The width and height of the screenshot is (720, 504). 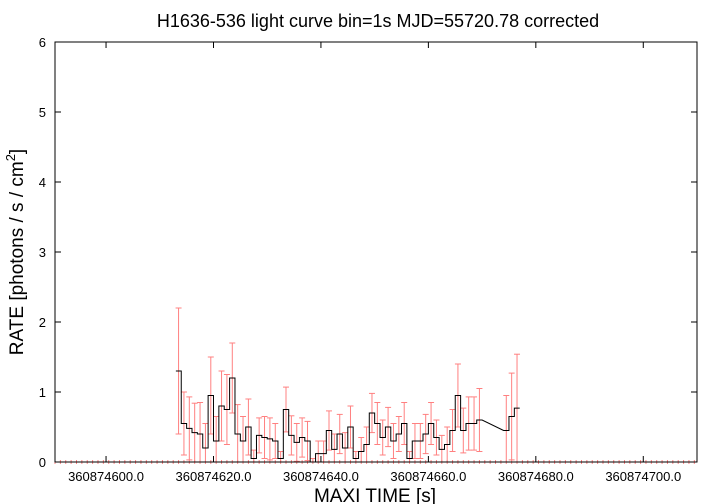 I want to click on y-axis-label: RATE [photons / s / cm2], so click(x=15, y=252).